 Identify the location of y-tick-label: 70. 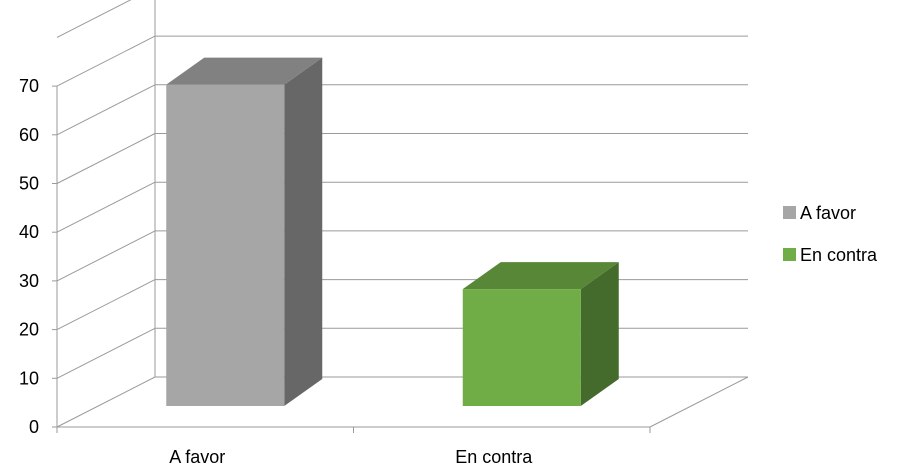
(29, 86).